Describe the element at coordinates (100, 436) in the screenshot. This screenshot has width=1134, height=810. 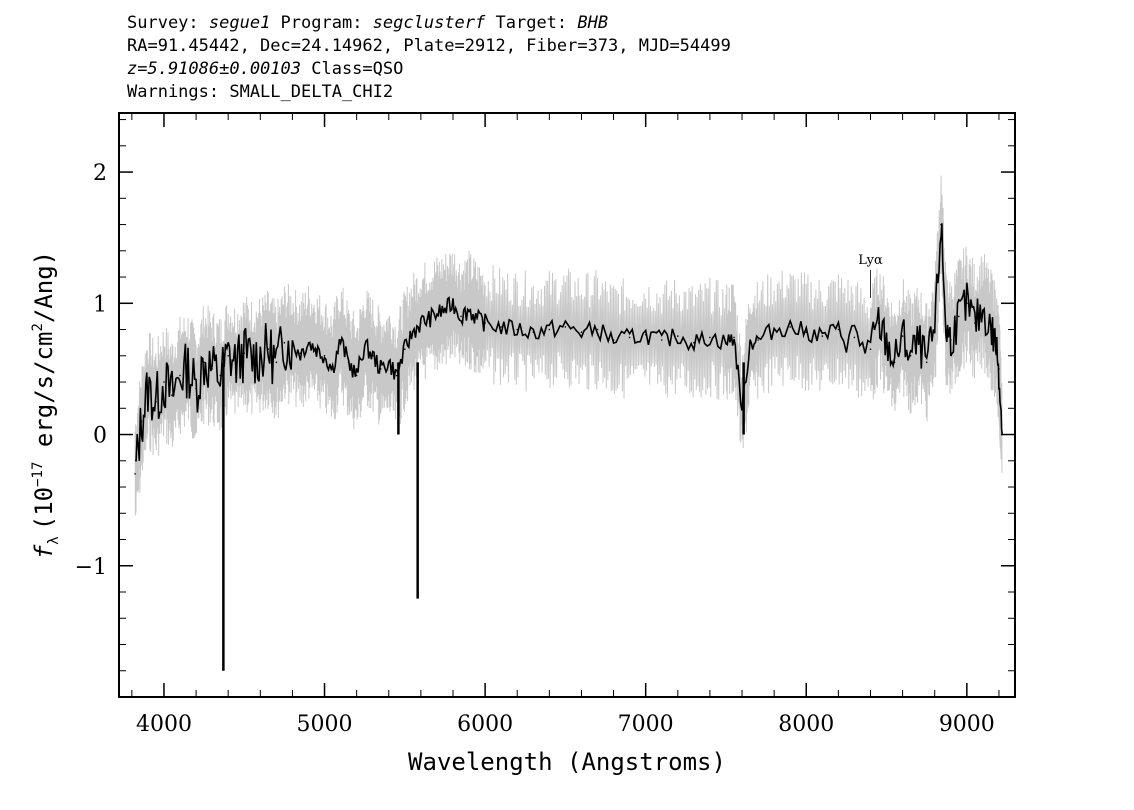
I see `y-tick-label: 0` at that location.